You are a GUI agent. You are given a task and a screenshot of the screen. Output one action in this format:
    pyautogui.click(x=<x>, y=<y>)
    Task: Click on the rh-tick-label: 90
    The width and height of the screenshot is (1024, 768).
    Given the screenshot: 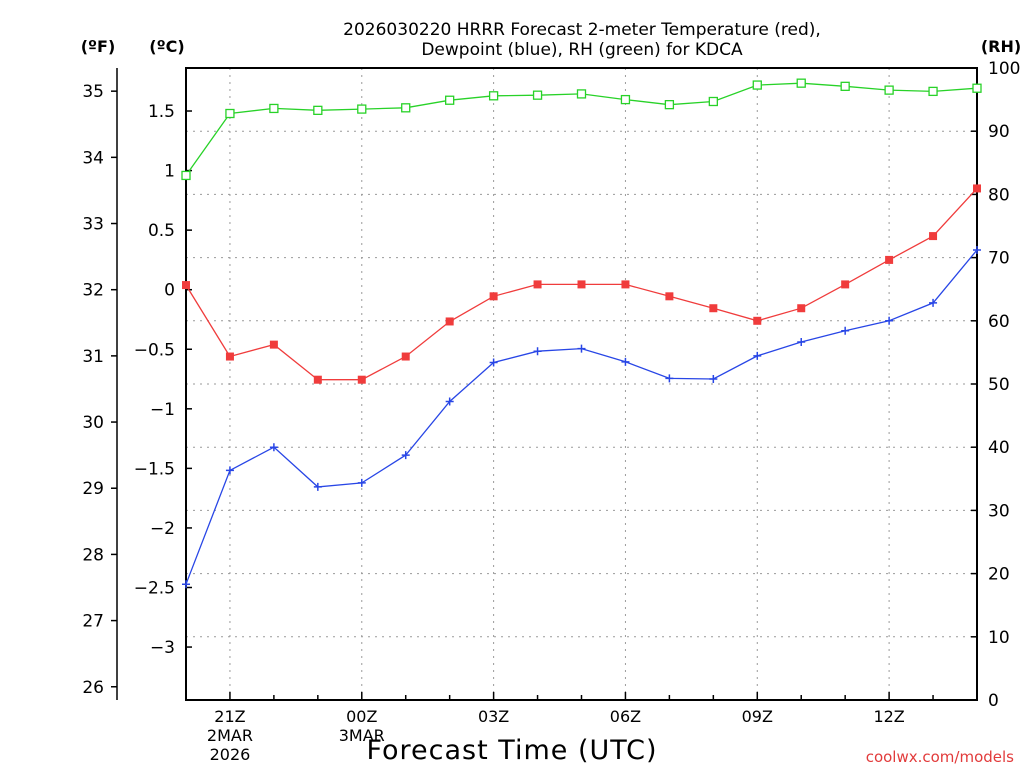 What is the action you would take?
    pyautogui.click(x=999, y=132)
    